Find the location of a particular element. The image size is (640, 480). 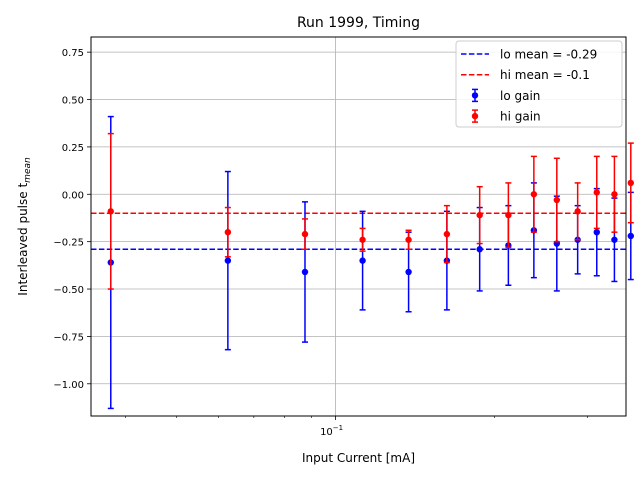

legend-label: hi gain is located at coordinates (520, 117).